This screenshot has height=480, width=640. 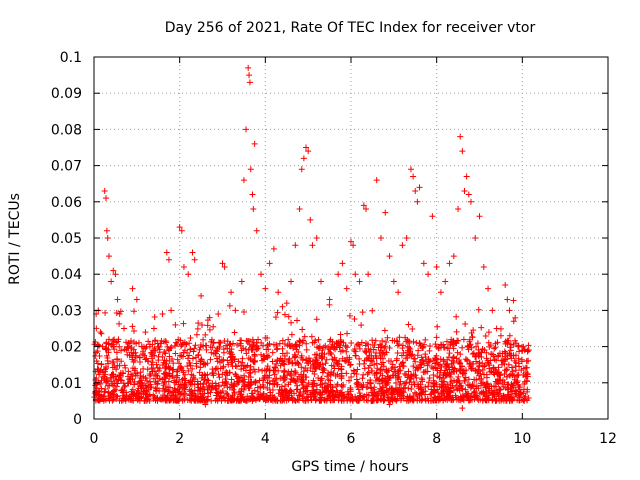 What do you see at coordinates (608, 439) in the screenshot?
I see `x-tick-label: 12` at bounding box center [608, 439].